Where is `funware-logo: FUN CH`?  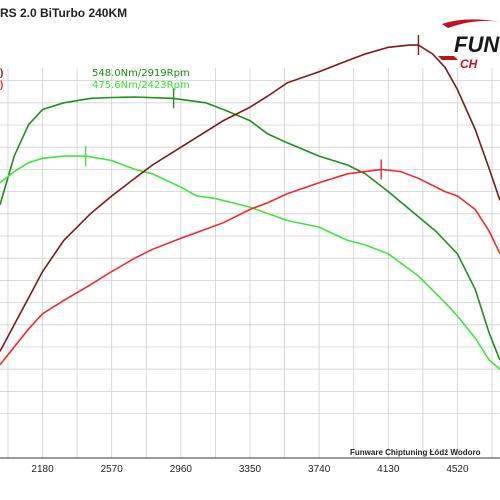
funware-logo: FUN CH is located at coordinates (468, 44).